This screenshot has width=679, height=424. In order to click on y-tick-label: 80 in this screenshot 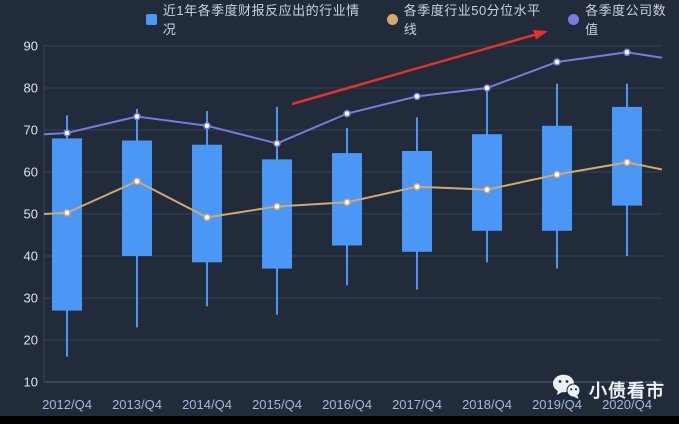, I will do `click(31, 88)`.